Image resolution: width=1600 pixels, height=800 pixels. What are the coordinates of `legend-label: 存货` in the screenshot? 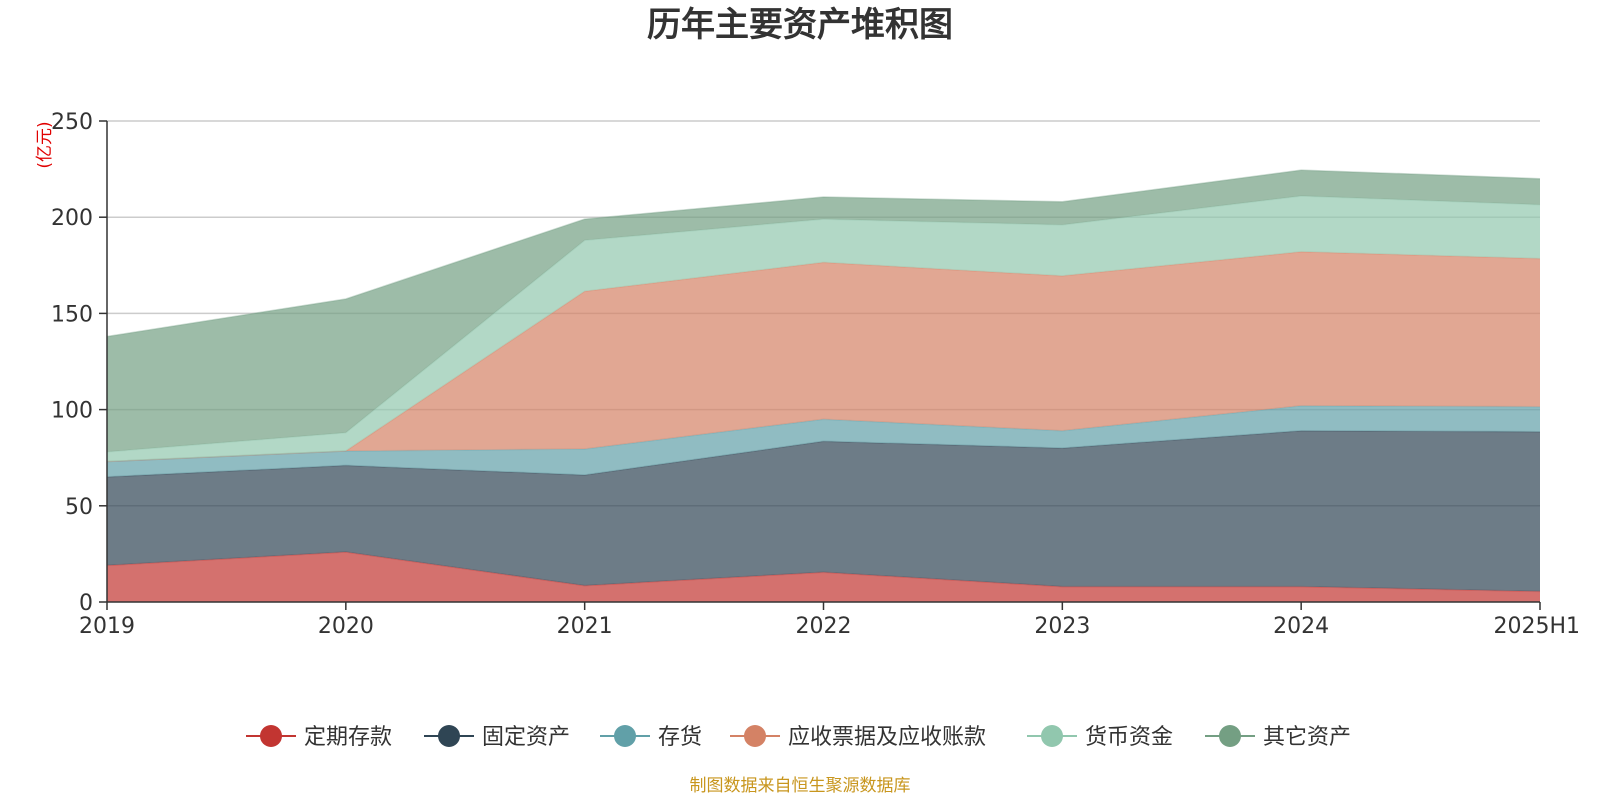 It's located at (680, 737).